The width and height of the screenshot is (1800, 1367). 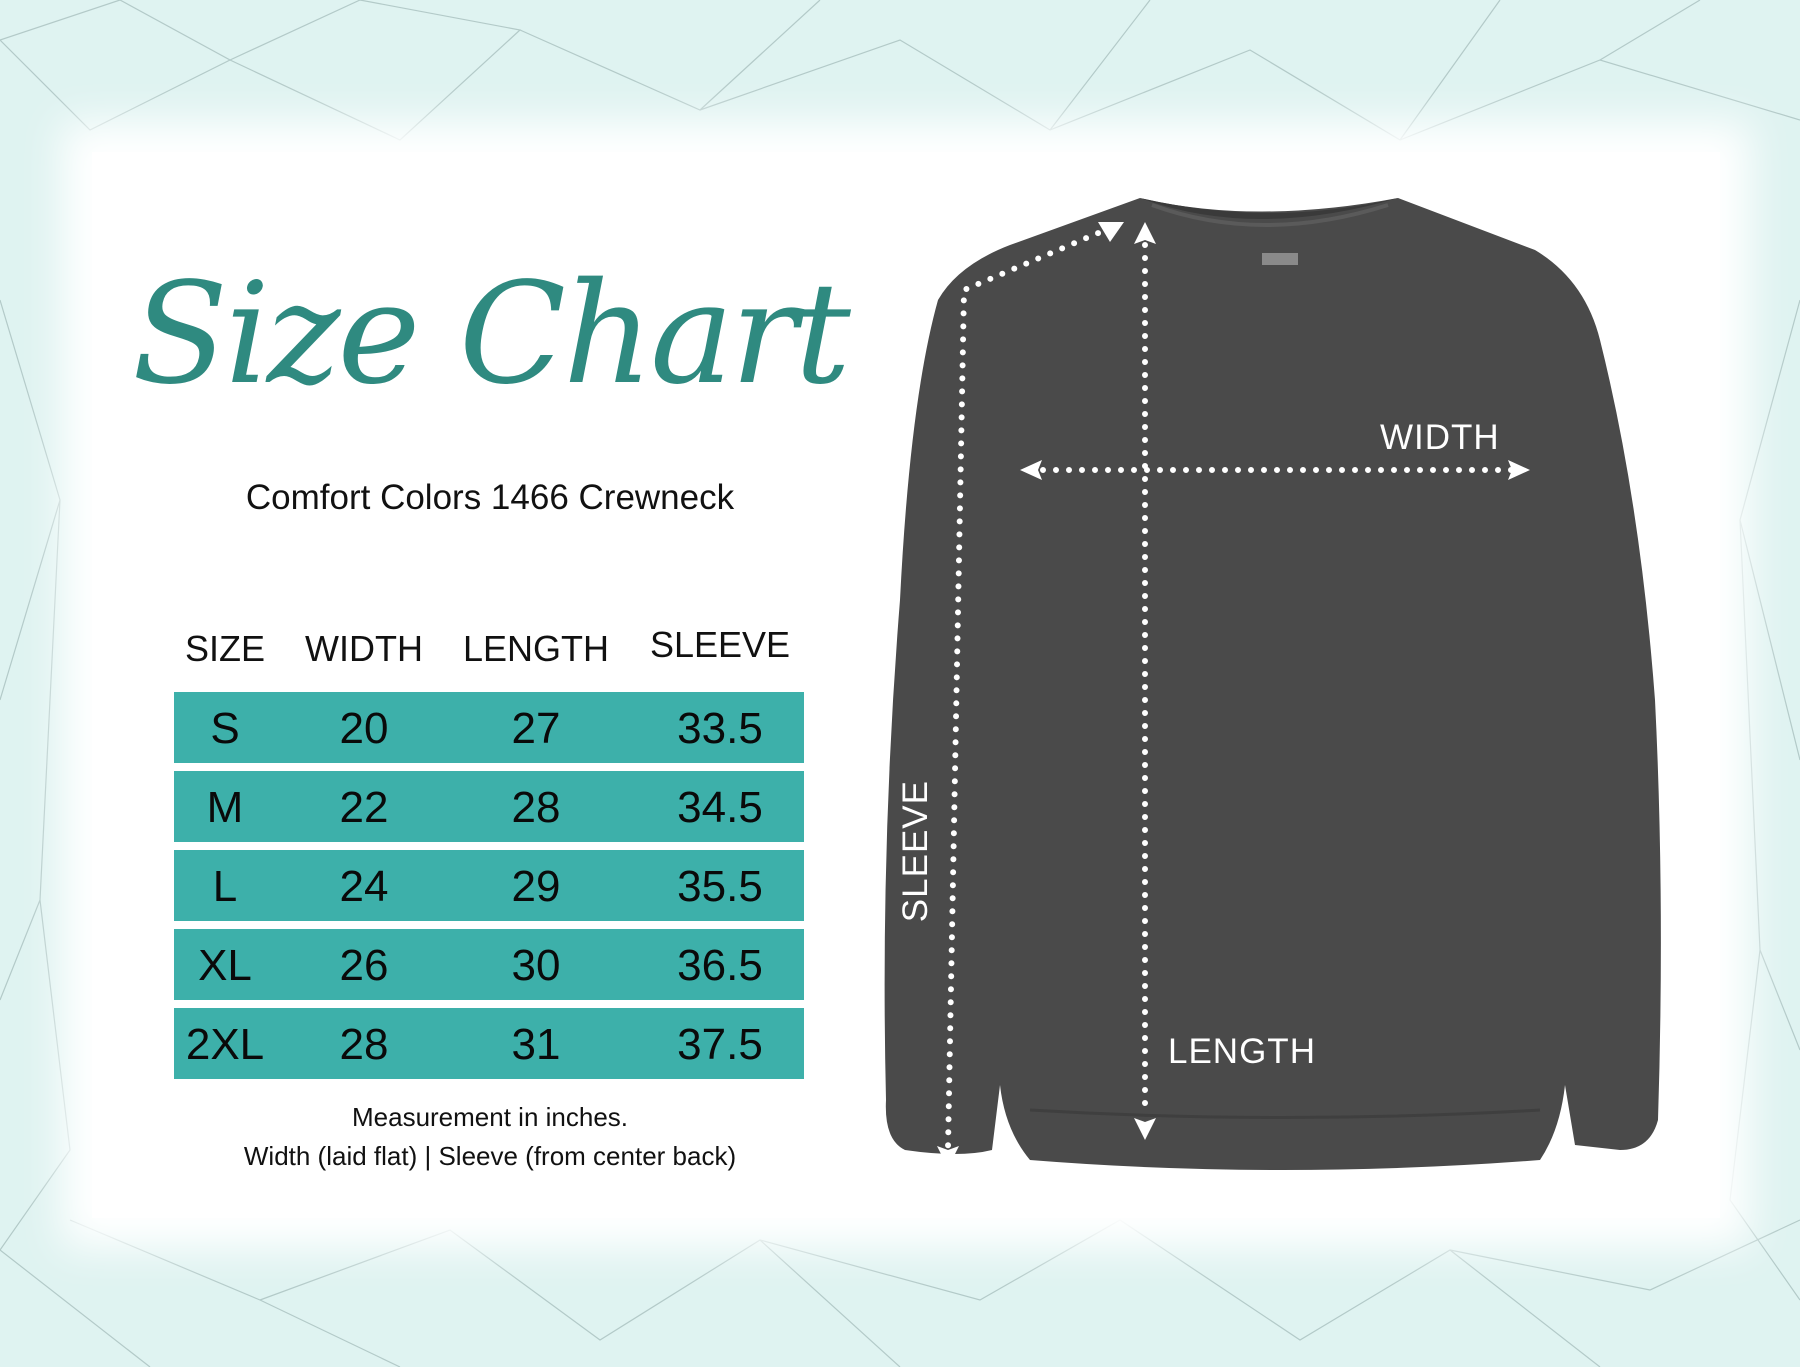 What do you see at coordinates (1242, 1051) in the screenshot?
I see `length-label: LENGTH` at bounding box center [1242, 1051].